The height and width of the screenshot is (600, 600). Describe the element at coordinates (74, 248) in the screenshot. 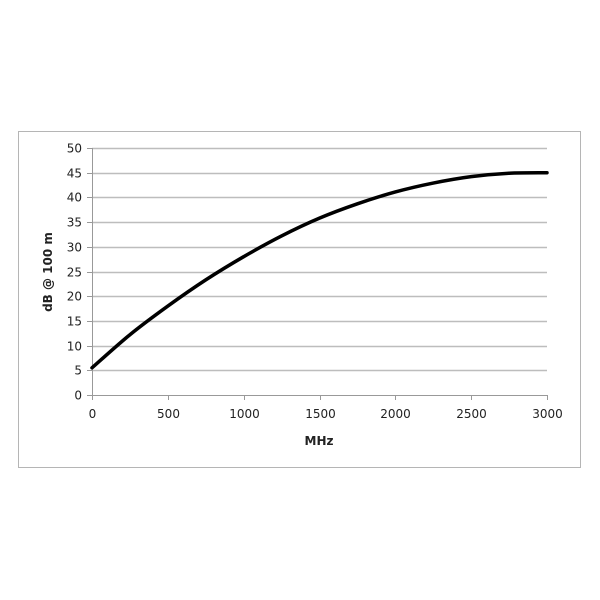

I see `y-tick-label: 30` at that location.